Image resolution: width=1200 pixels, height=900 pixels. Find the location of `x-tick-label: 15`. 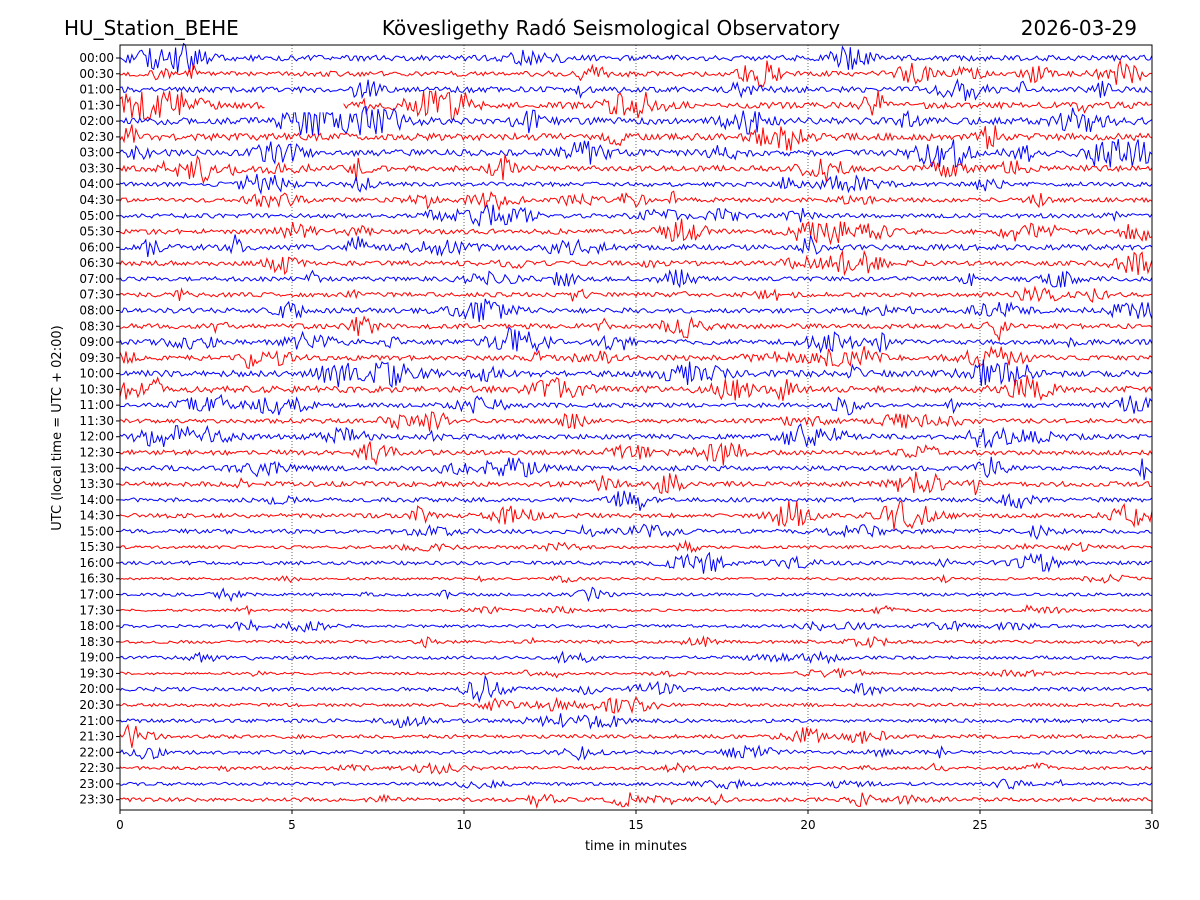

x-tick-label: 15 is located at coordinates (635, 825).